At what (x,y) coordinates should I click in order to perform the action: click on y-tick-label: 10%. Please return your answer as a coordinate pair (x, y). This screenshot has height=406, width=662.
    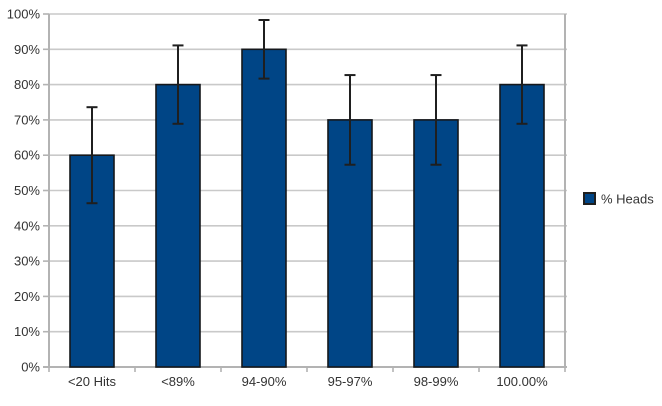
    Looking at the image, I should click on (27, 331).